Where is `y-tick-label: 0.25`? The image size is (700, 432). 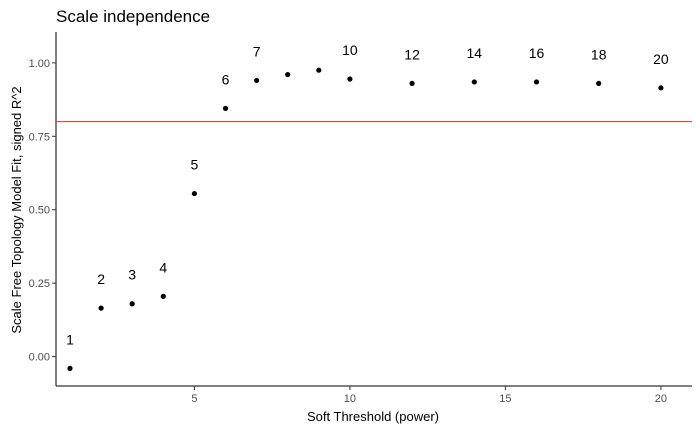
y-tick-label: 0.25 is located at coordinates (39, 284).